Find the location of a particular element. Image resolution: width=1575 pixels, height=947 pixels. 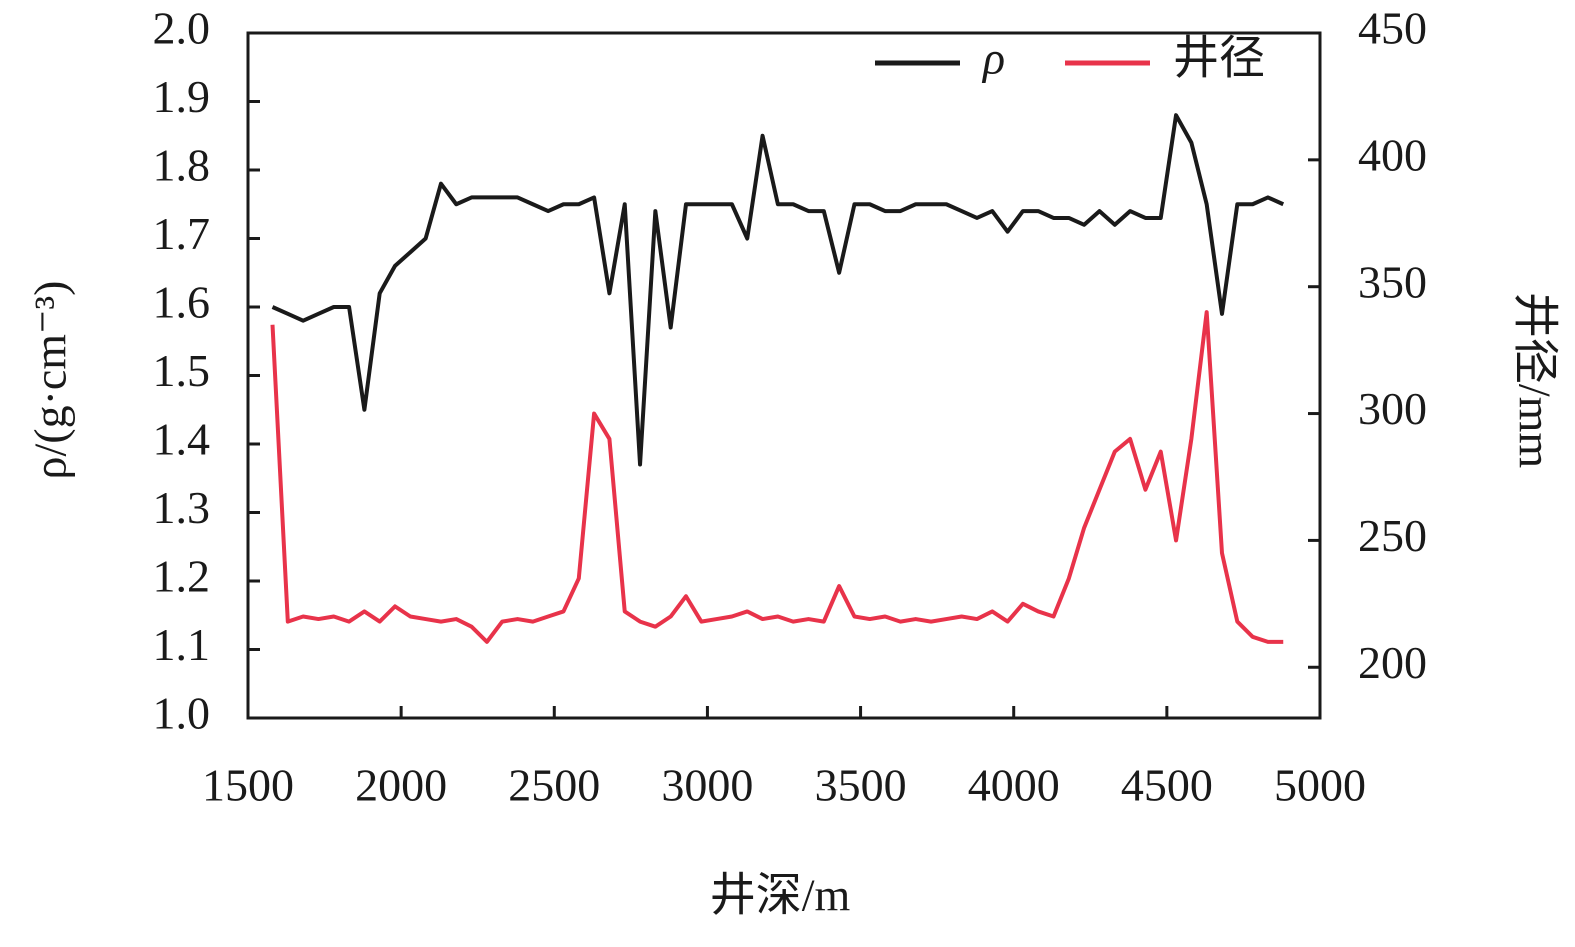

legend-label: ρ is located at coordinates (993, 58).